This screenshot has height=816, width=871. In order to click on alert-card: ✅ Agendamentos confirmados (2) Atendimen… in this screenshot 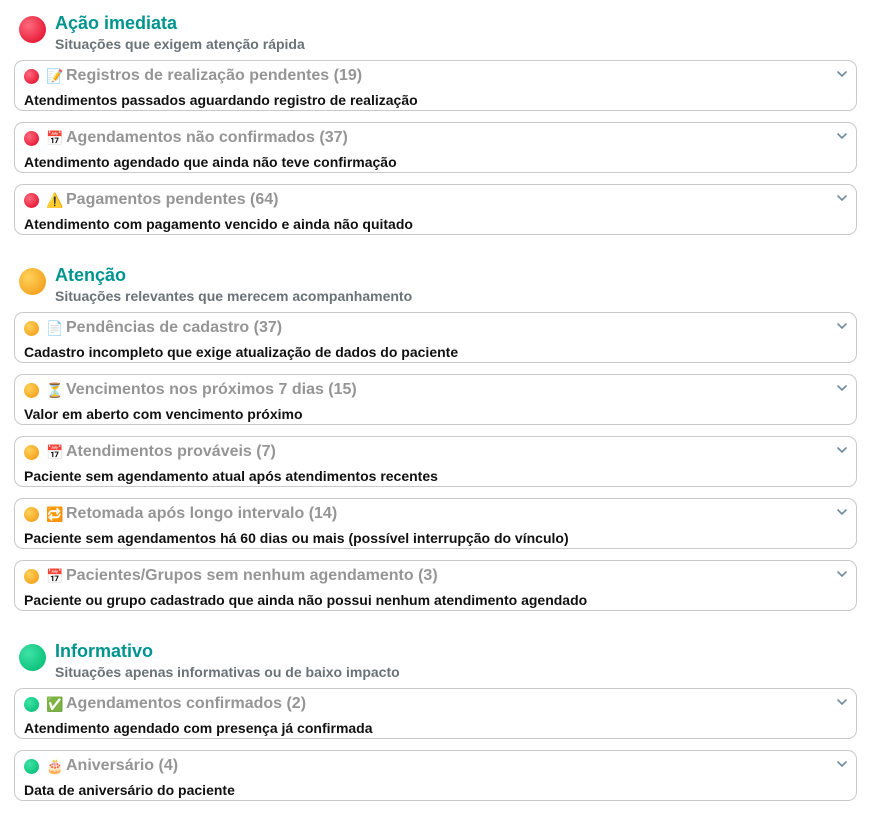, I will do `click(435, 713)`.